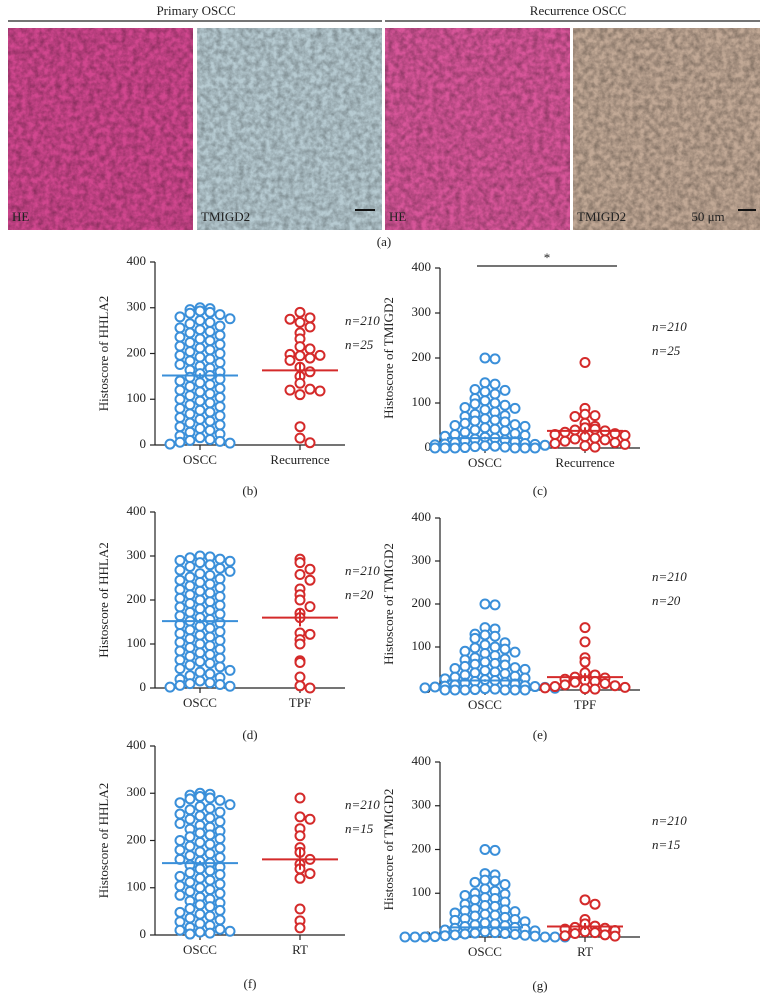 The height and width of the screenshot is (1003, 768). What do you see at coordinates (540, 734) in the screenshot?
I see `panel-caption: (e)` at bounding box center [540, 734].